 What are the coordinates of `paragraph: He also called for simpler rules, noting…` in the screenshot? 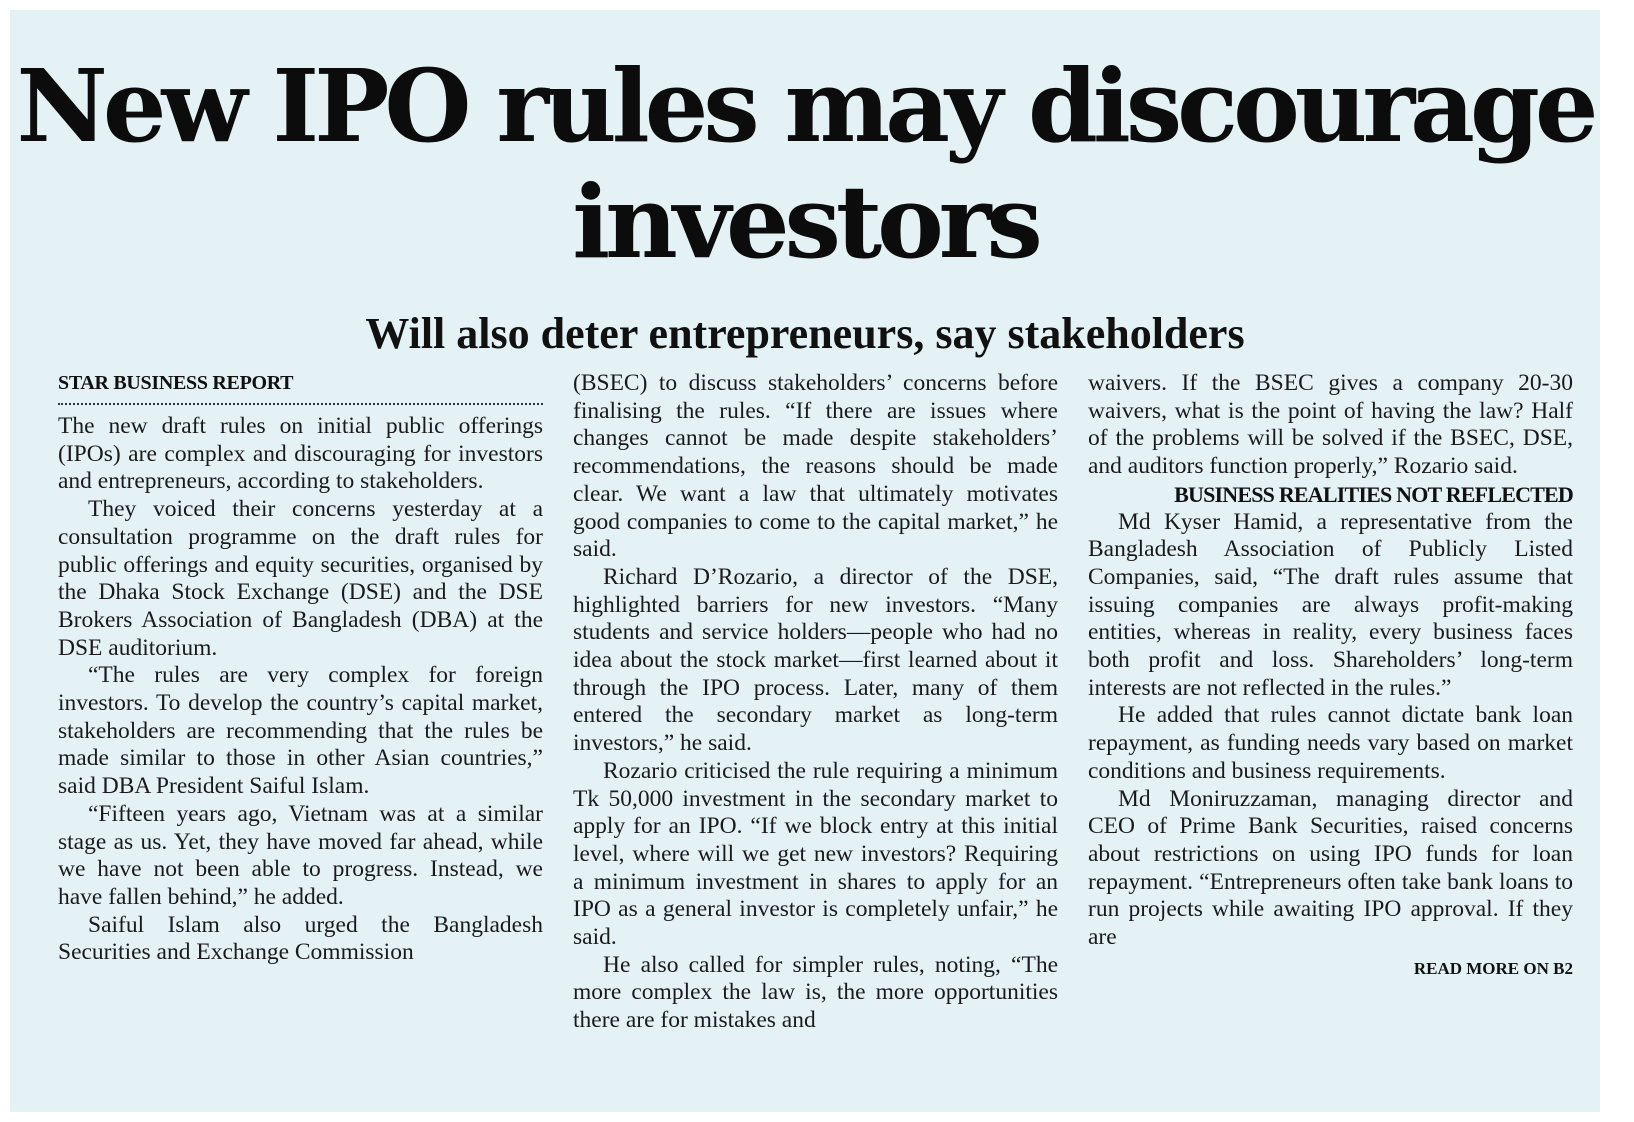 It's located at (815, 992).